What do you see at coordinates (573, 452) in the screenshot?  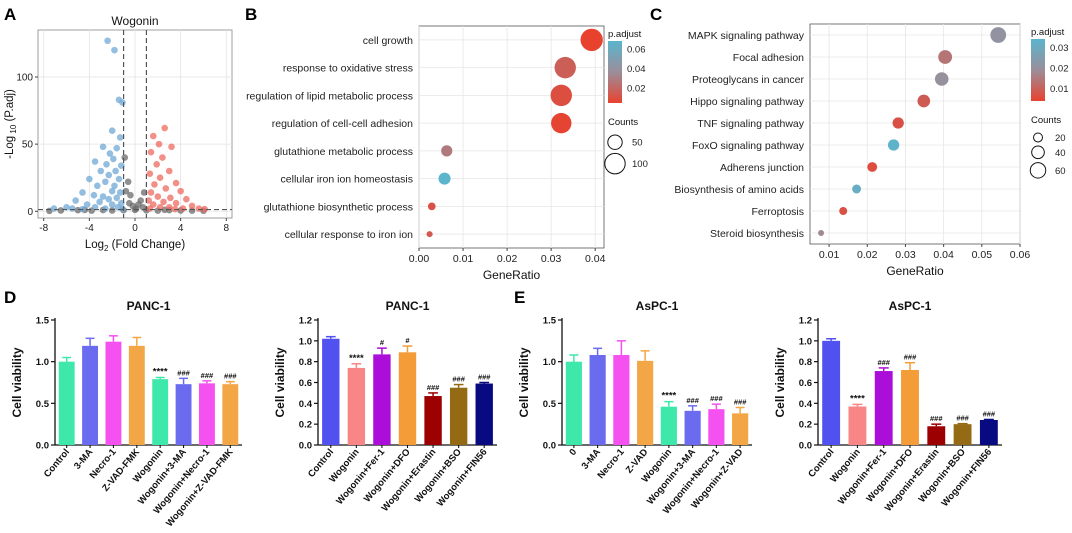 I see `category-label: 0` at bounding box center [573, 452].